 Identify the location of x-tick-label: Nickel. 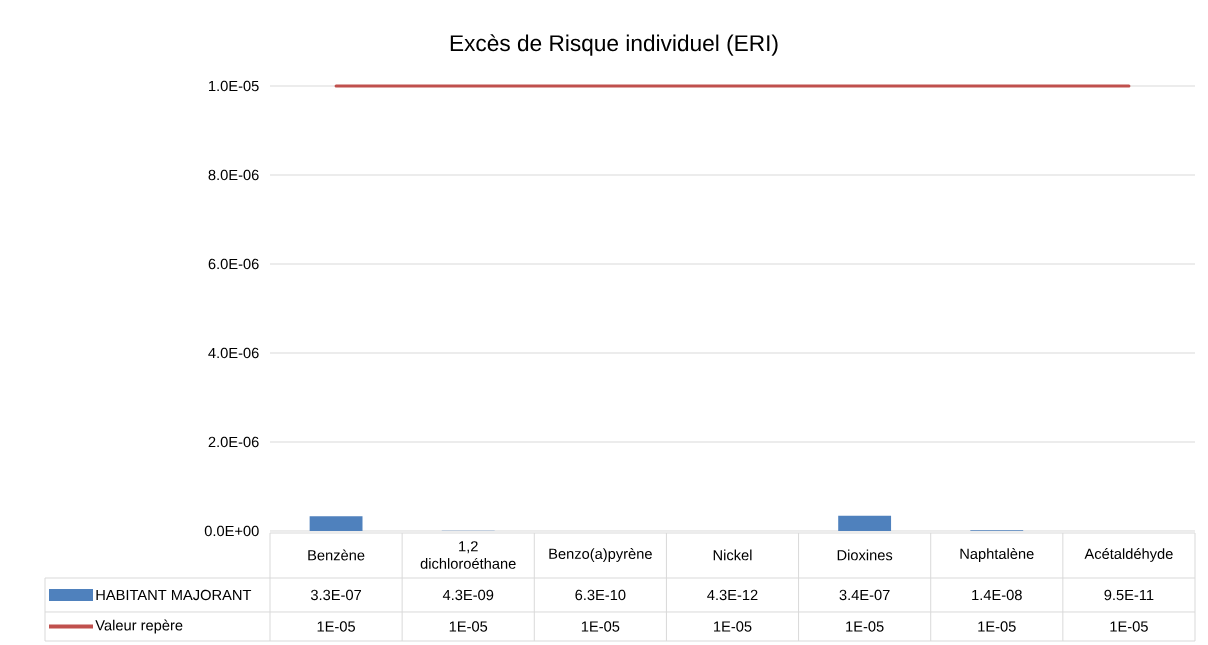
(732, 555).